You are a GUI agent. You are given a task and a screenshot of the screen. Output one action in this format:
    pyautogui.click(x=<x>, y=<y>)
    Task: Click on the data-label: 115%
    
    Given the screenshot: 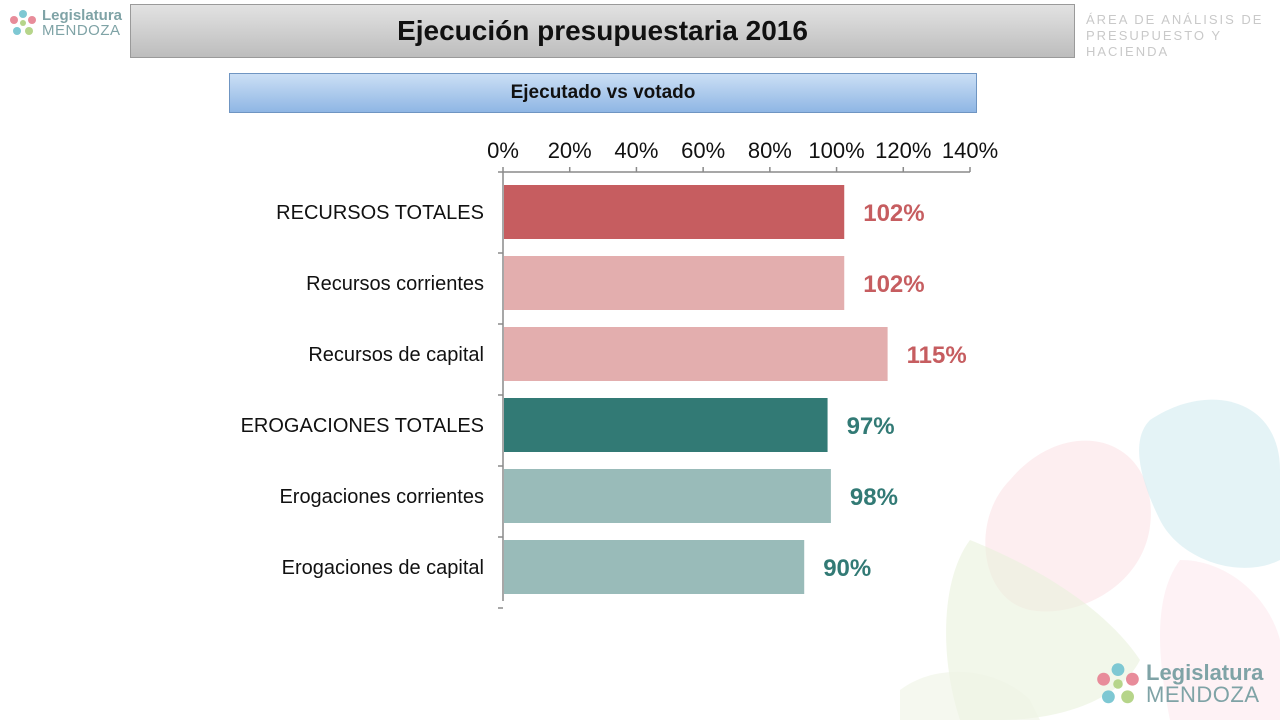 What is the action you would take?
    pyautogui.click(x=937, y=355)
    